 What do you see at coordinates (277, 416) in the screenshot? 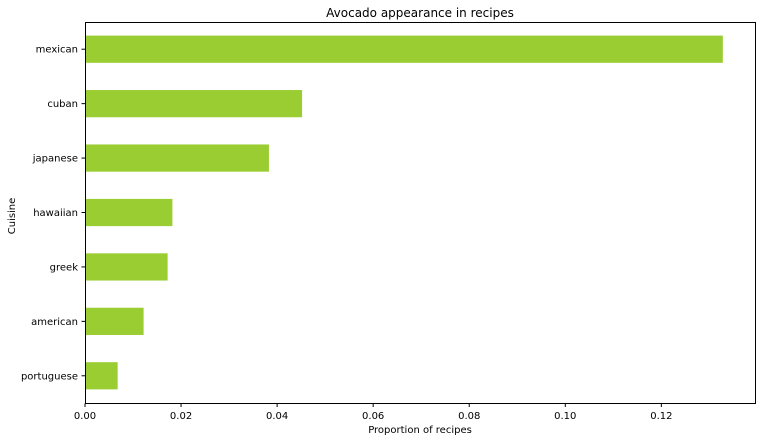
I see `x-tick-label: 0.04` at bounding box center [277, 416].